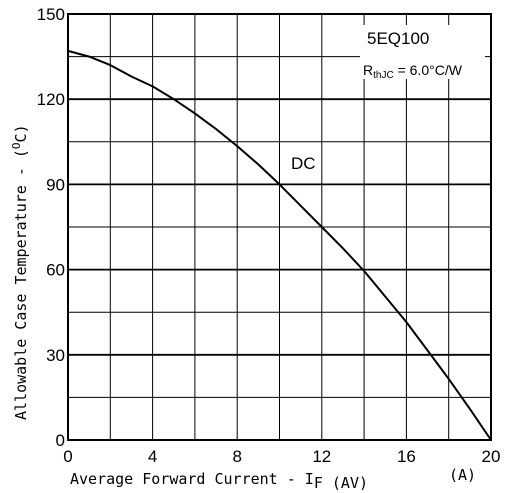 The width and height of the screenshot is (505, 493). Describe the element at coordinates (51, 227) in the screenshot. I see `y-tick-labels: 0 30 60 90 120 150` at that location.